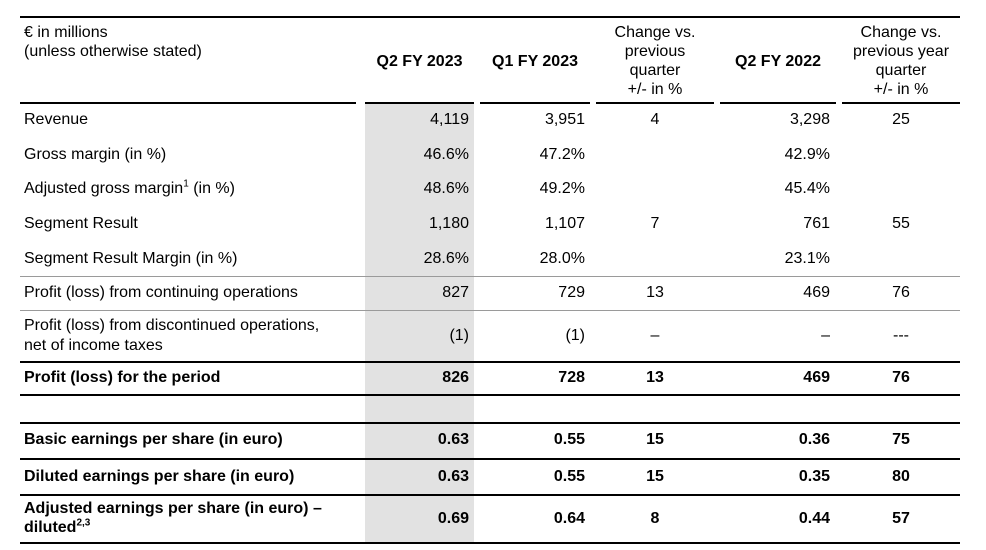 The height and width of the screenshot is (550, 986). What do you see at coordinates (490, 310) in the screenshot?
I see `rule-after-continuing` at bounding box center [490, 310].